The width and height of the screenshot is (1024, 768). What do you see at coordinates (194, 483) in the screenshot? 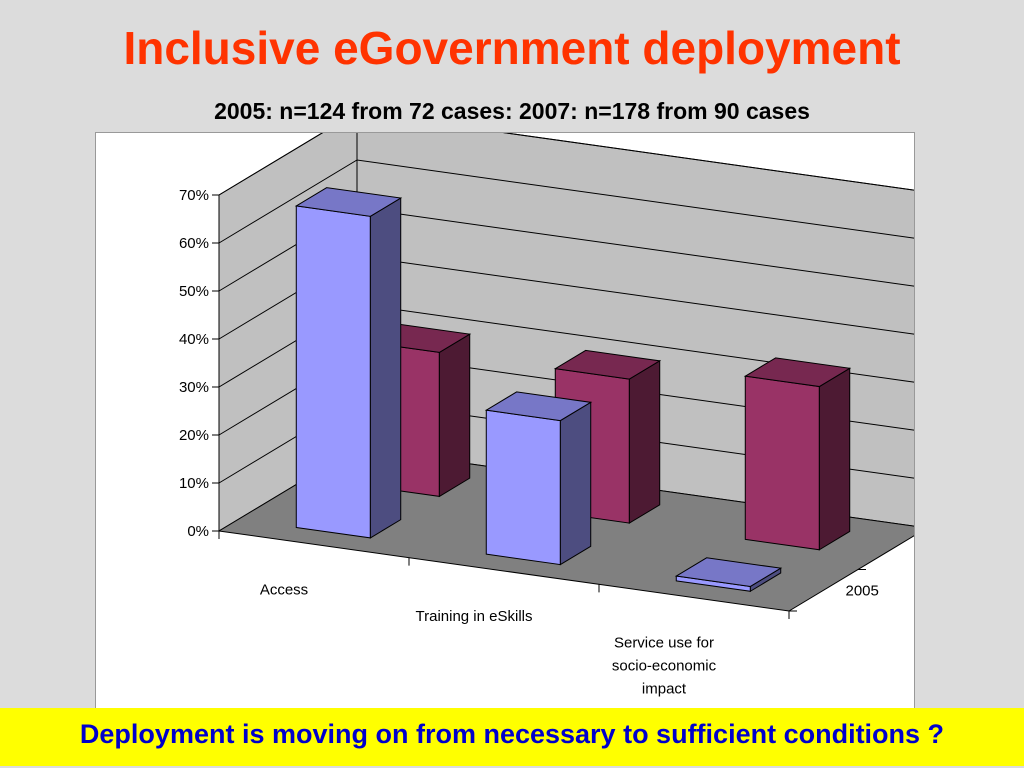
I see `y-tick-label: 10%` at bounding box center [194, 483].